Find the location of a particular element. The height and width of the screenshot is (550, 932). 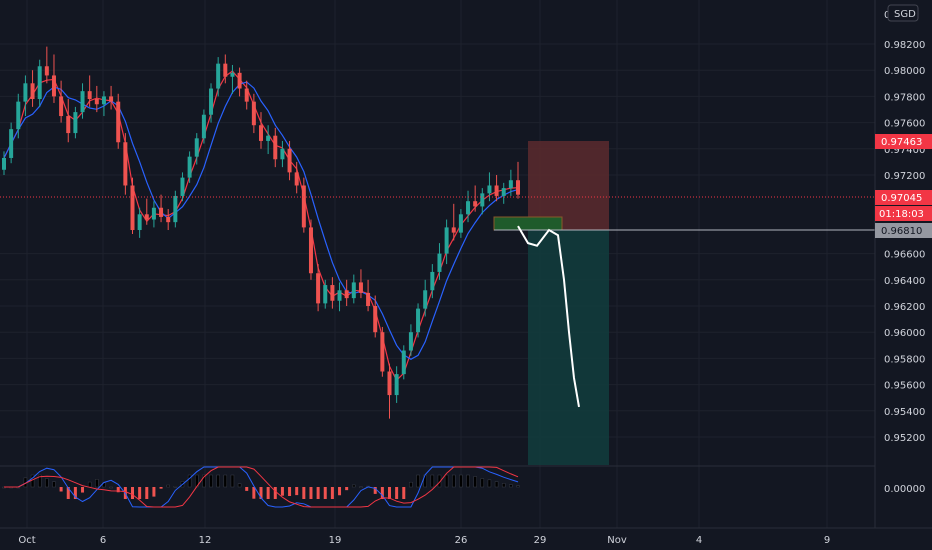

entry-block is located at coordinates (528, 223).